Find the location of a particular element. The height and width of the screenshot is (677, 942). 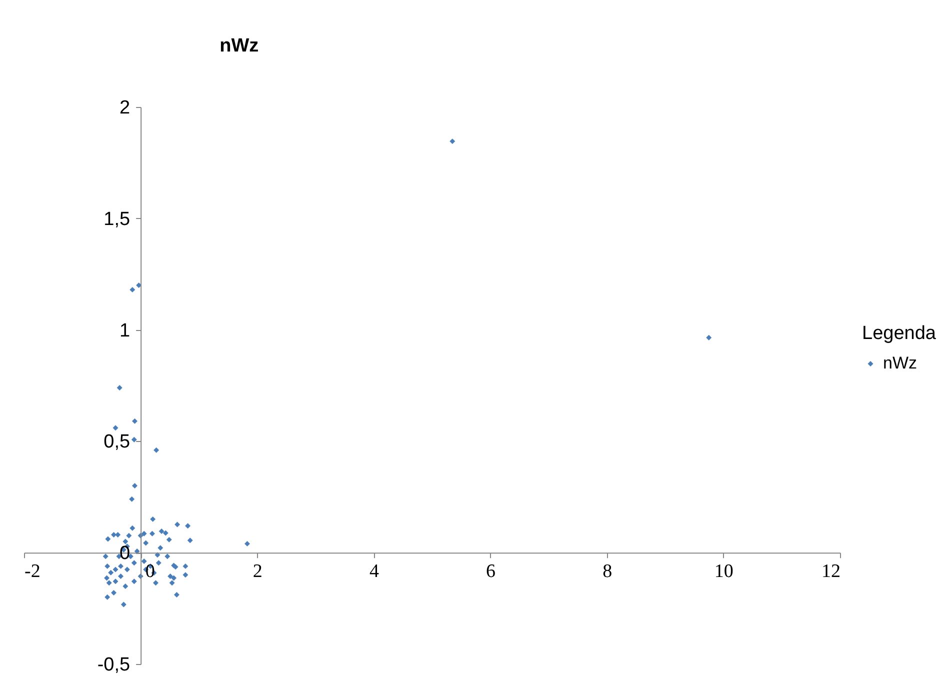

x-tick-label: 4 is located at coordinates (374, 571).